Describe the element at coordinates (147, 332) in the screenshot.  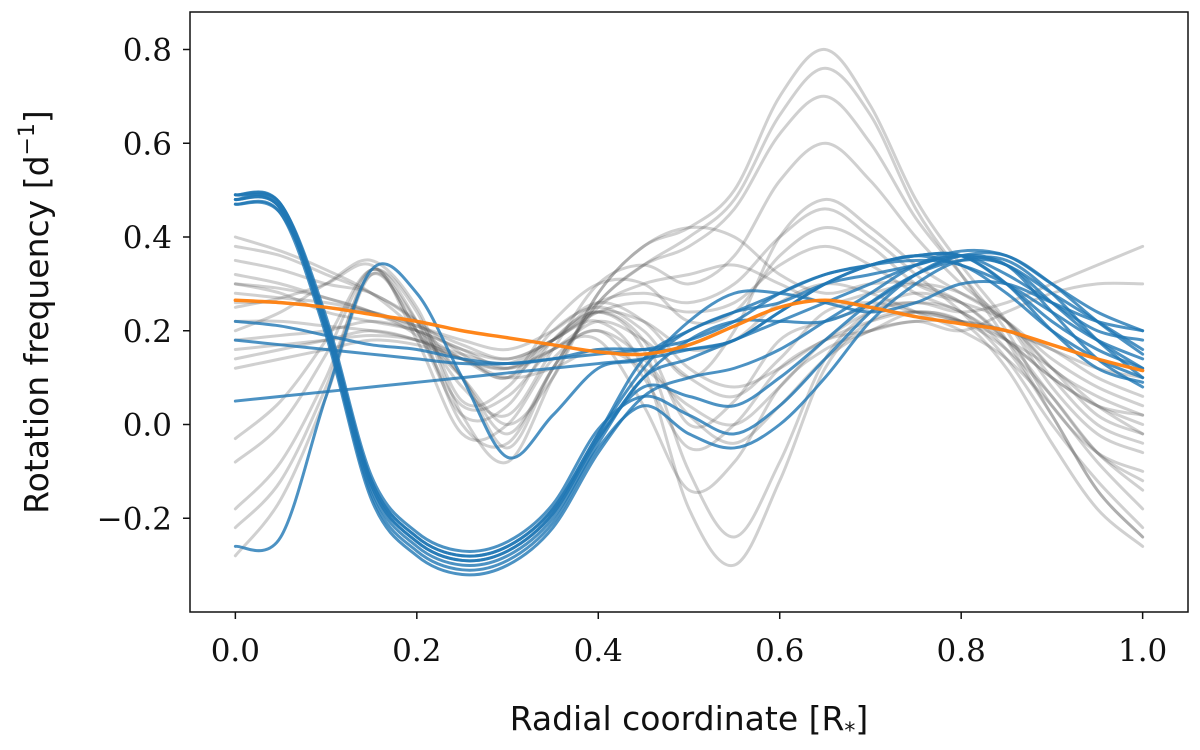
I see `y-tick-label: 0.2` at that location.